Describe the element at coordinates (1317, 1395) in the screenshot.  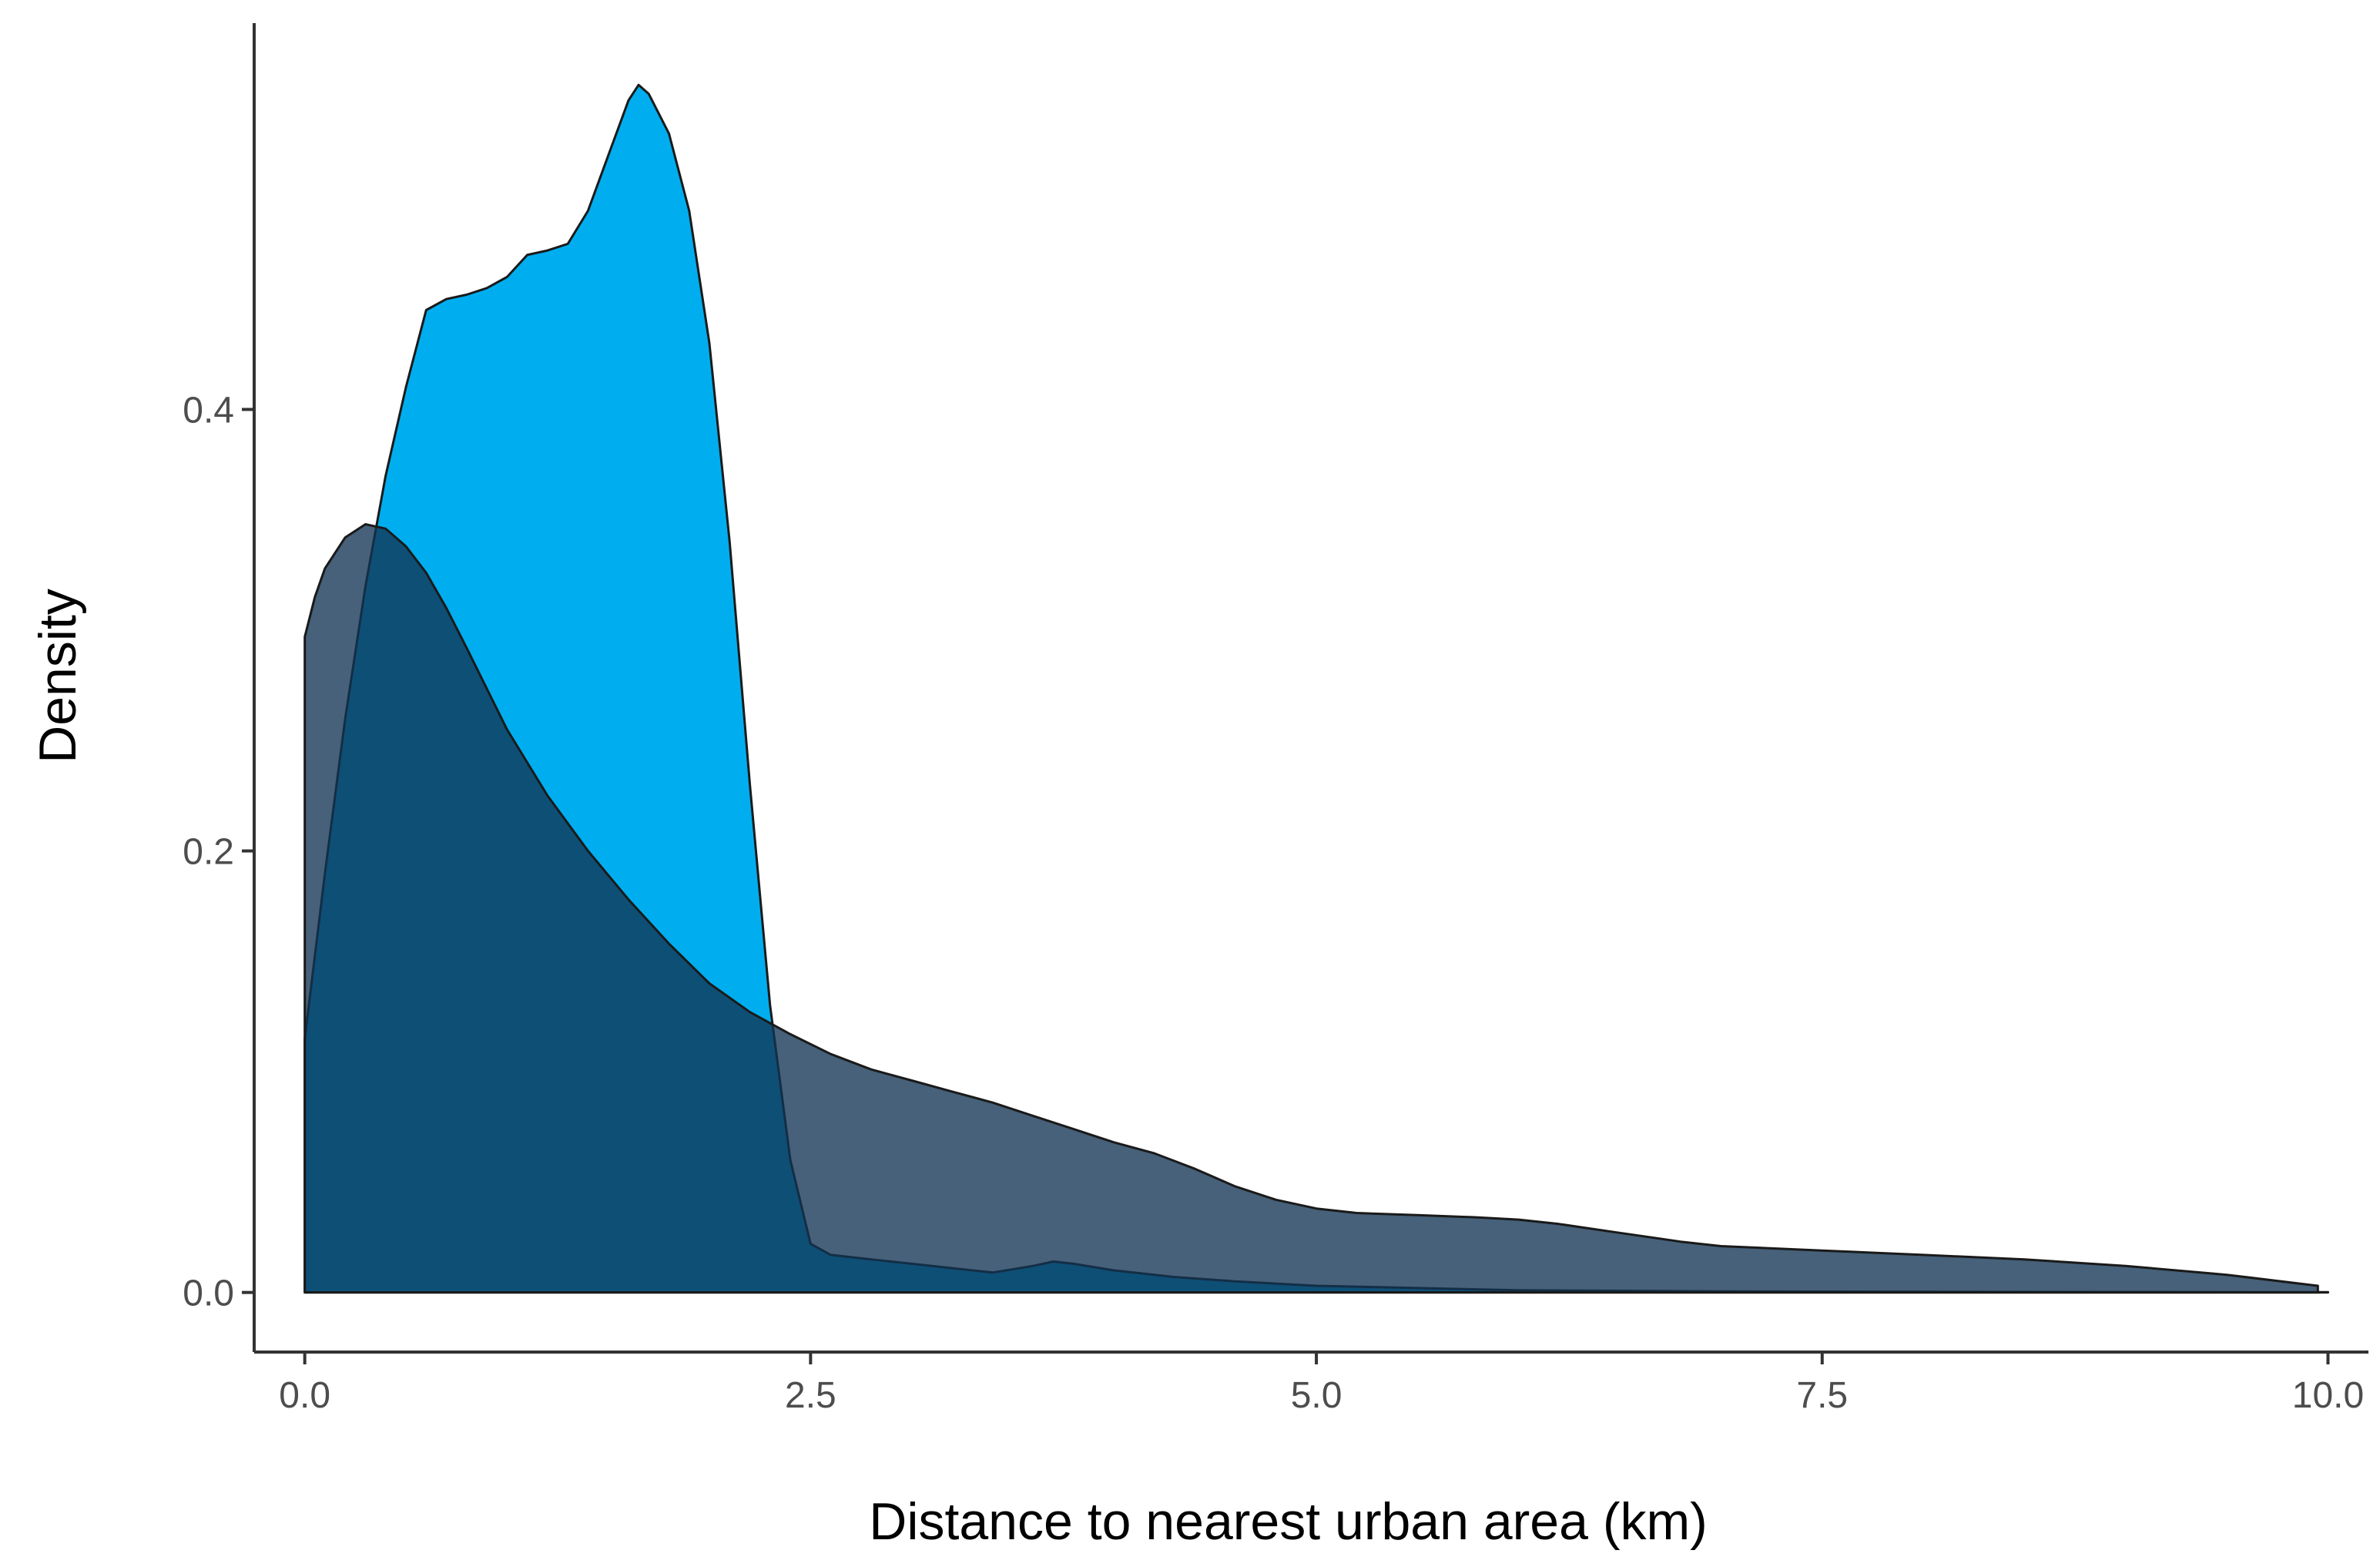
I see `x-tick-label: 5.0` at that location.